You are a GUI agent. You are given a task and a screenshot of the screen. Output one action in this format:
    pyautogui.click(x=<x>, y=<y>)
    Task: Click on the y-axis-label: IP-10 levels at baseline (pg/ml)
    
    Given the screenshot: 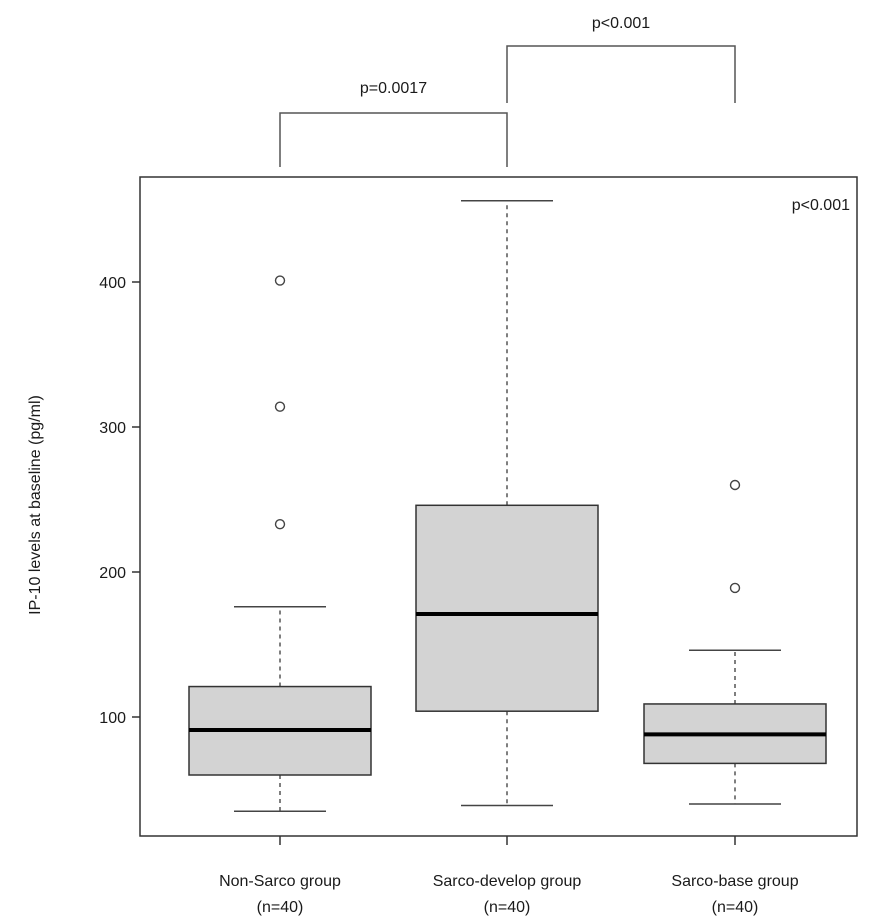 What is the action you would take?
    pyautogui.click(x=35, y=505)
    